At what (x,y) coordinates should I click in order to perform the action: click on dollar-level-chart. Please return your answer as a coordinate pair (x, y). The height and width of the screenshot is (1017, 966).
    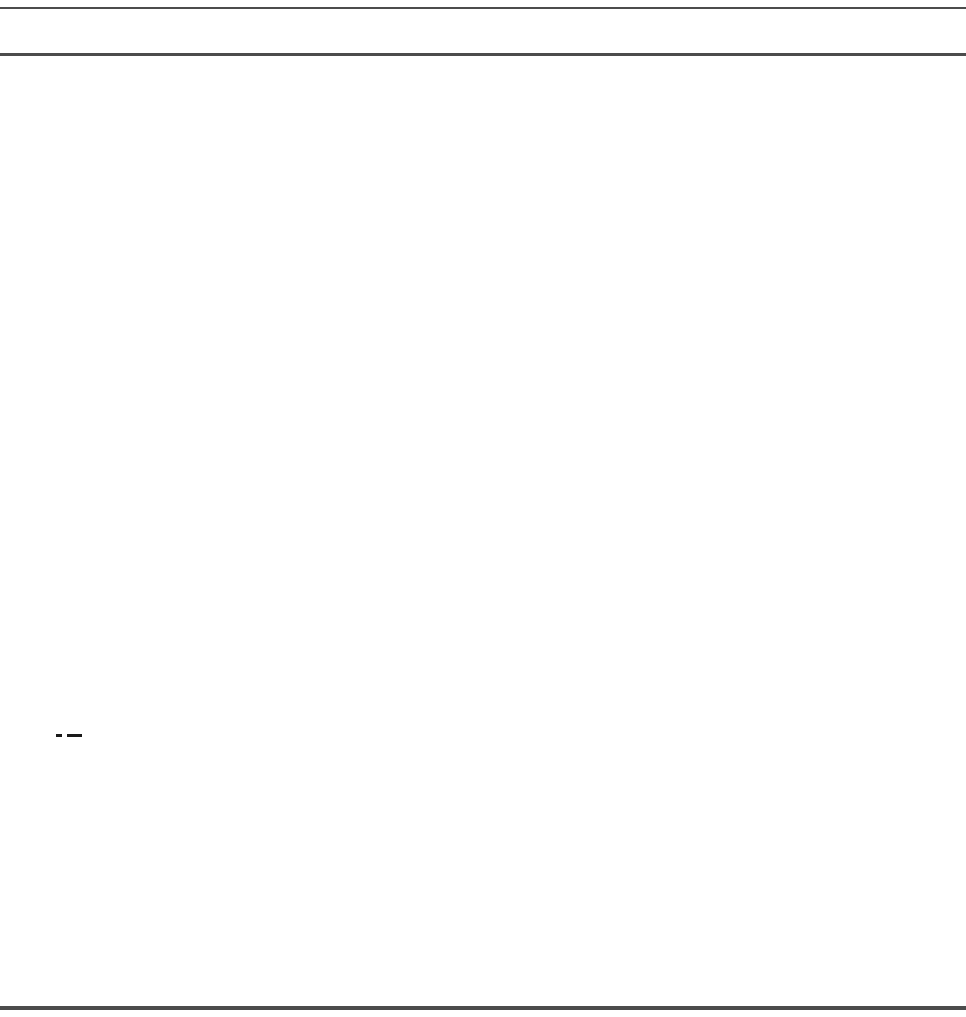
    Looking at the image, I should click on (245, 241).